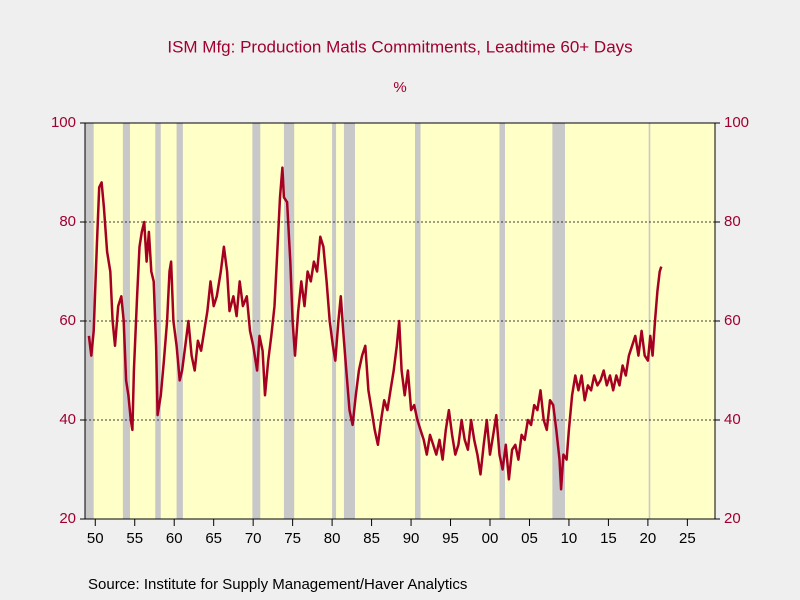 The image size is (800, 600). Describe the element at coordinates (490, 538) in the screenshot. I see `x-tick-label: 00` at that location.